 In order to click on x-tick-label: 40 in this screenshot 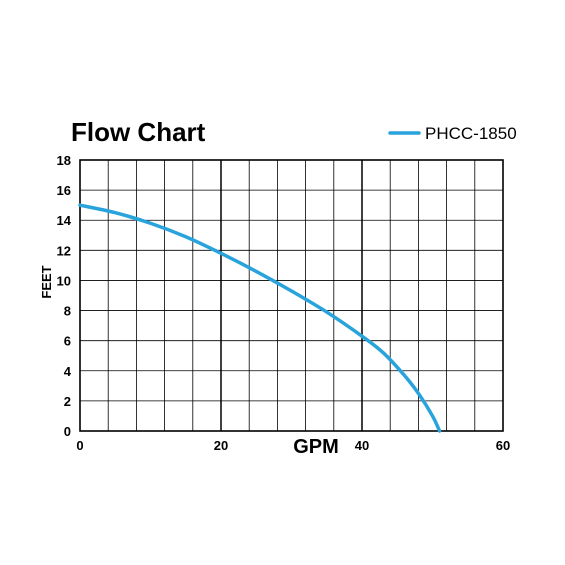, I will do `click(362, 445)`.